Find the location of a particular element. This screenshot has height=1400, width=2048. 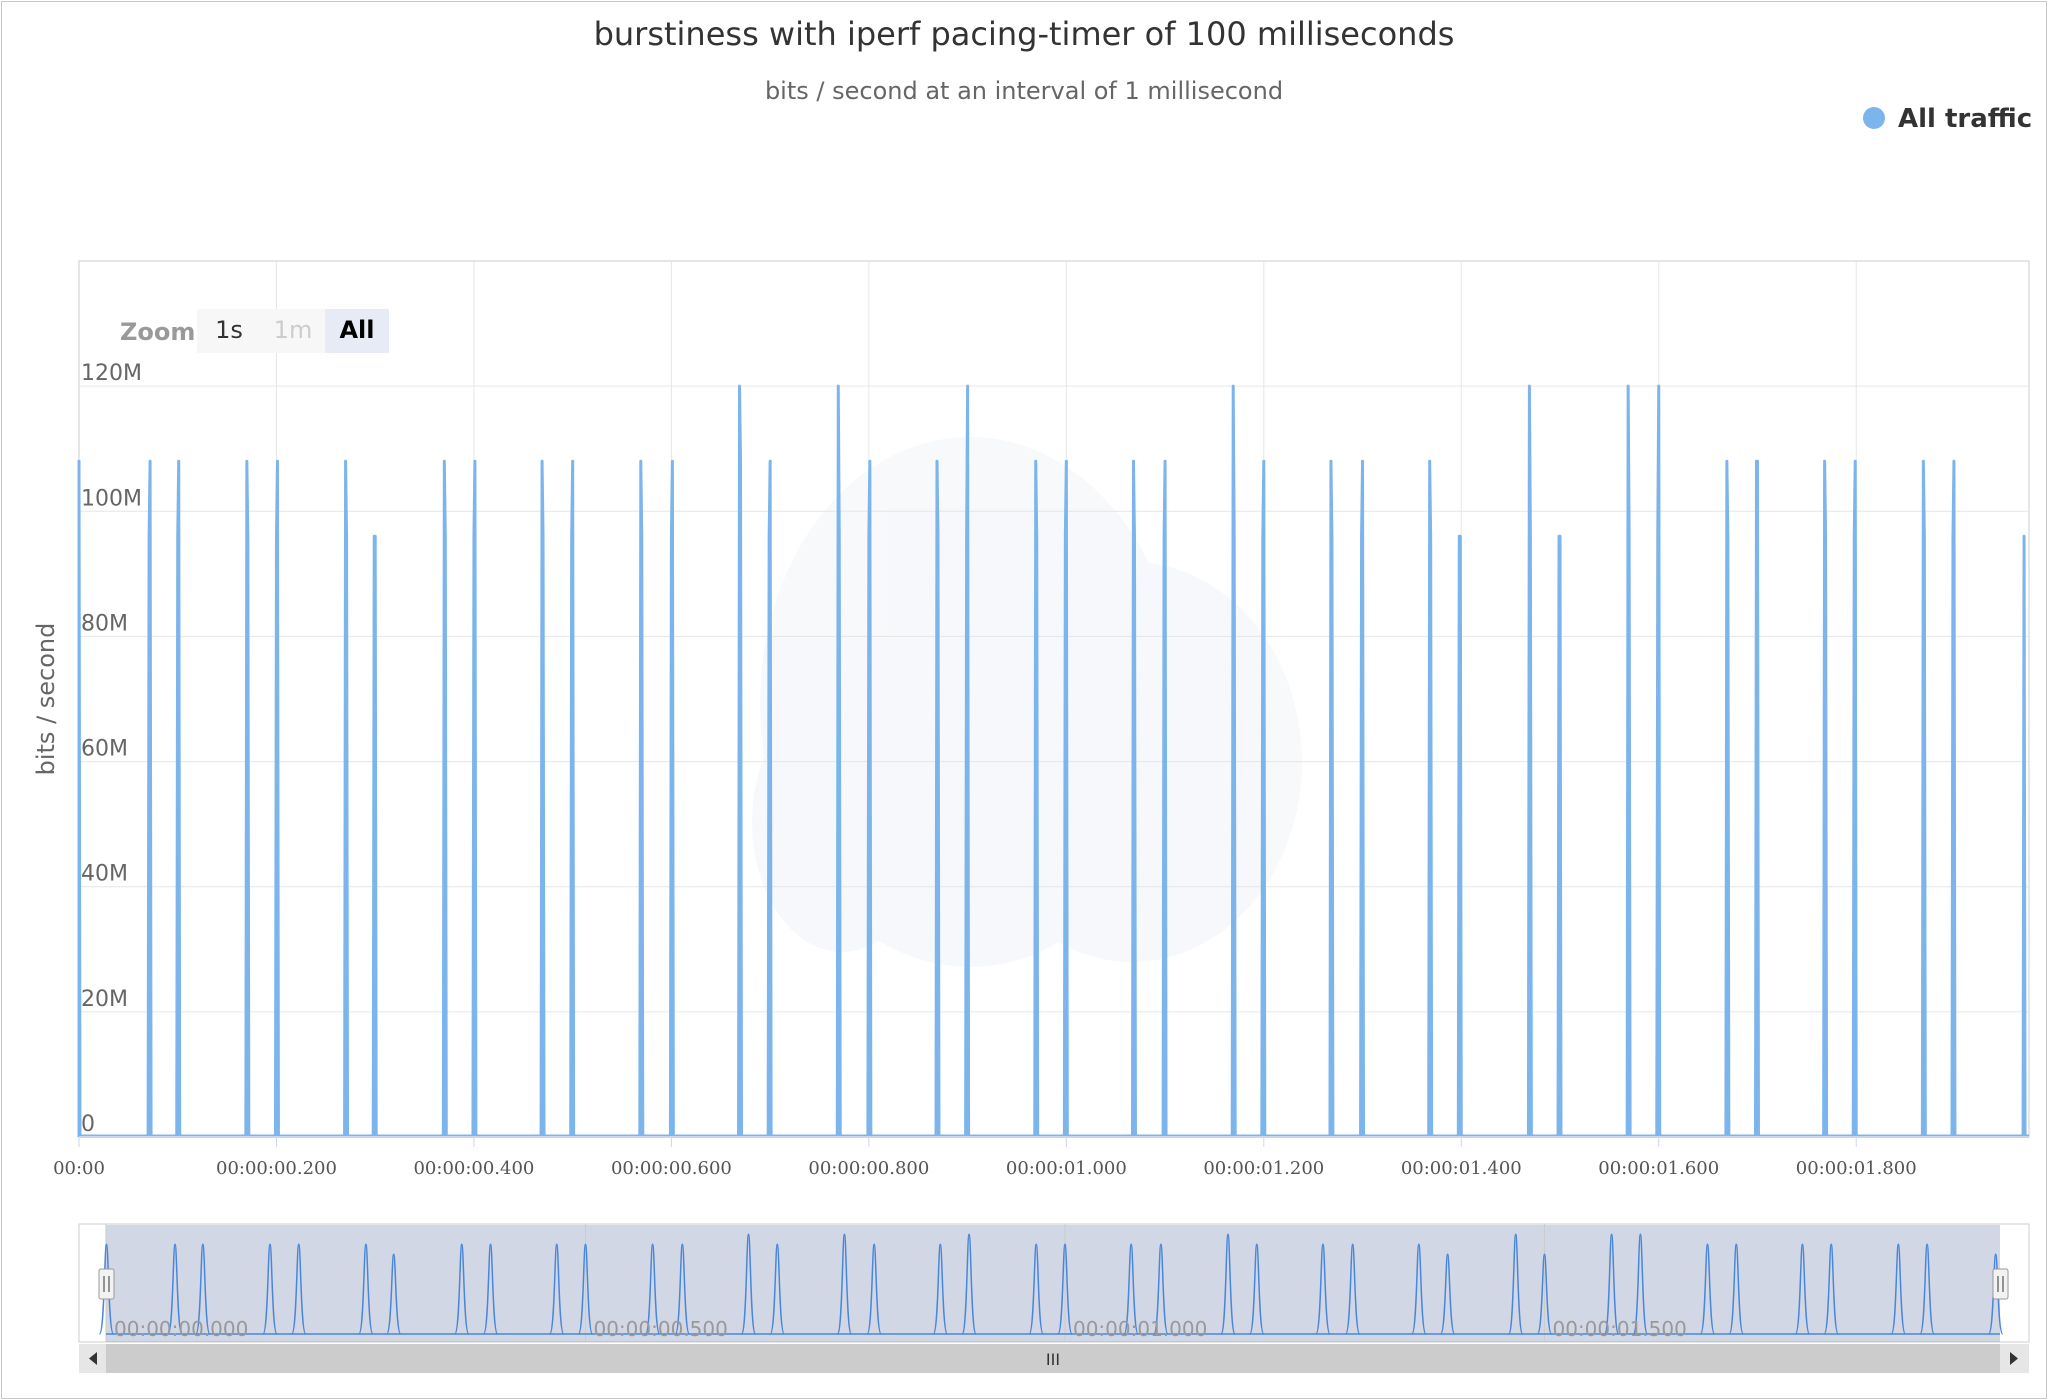

zoom-button-1s-label: 1s is located at coordinates (229, 330).